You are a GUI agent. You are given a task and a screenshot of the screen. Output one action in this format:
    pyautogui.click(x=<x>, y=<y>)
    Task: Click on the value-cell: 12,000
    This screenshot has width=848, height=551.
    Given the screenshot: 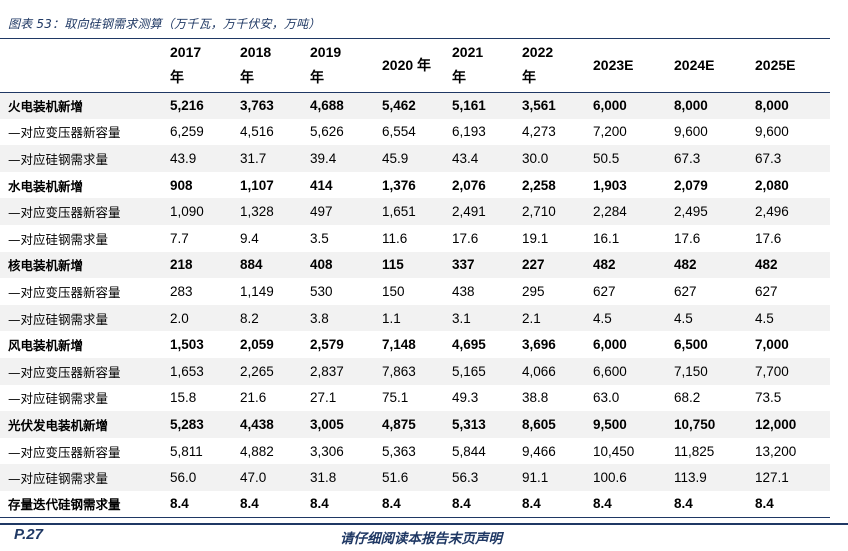 What is the action you would take?
    pyautogui.click(x=789, y=424)
    